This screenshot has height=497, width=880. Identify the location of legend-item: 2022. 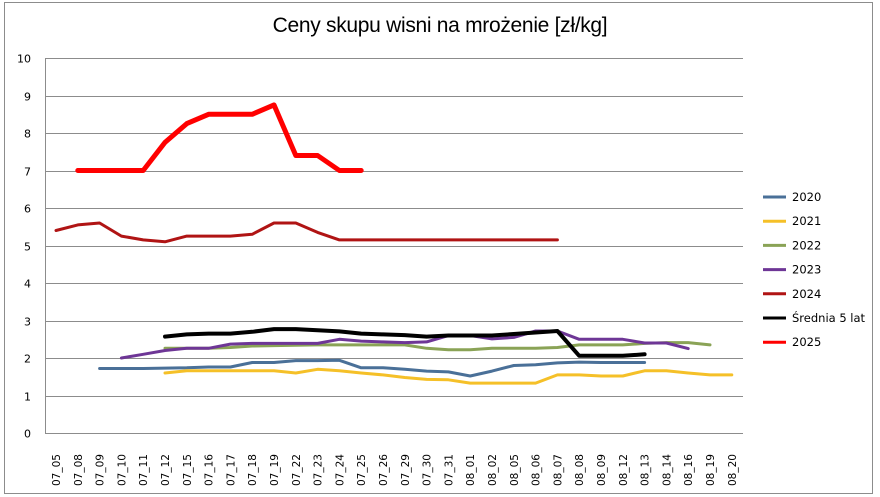
(792, 245).